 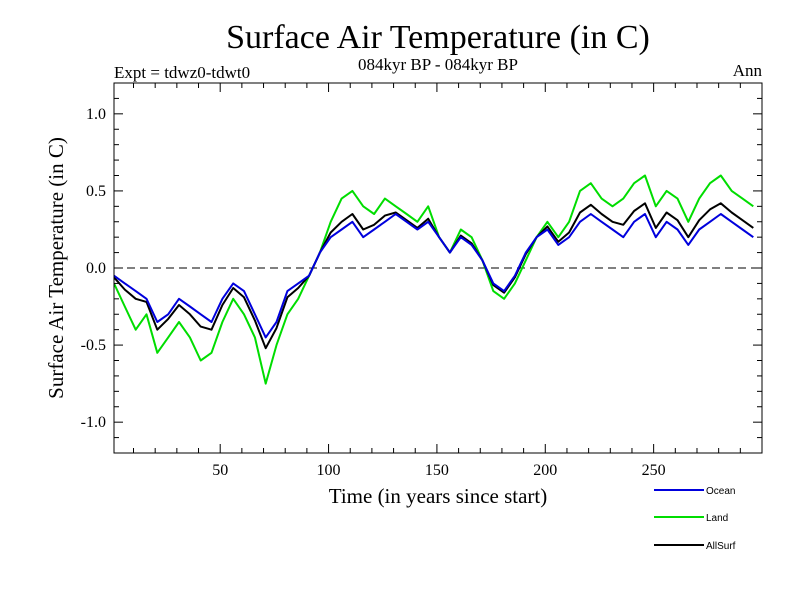 I want to click on x-tick-label: 200, so click(x=545, y=470).